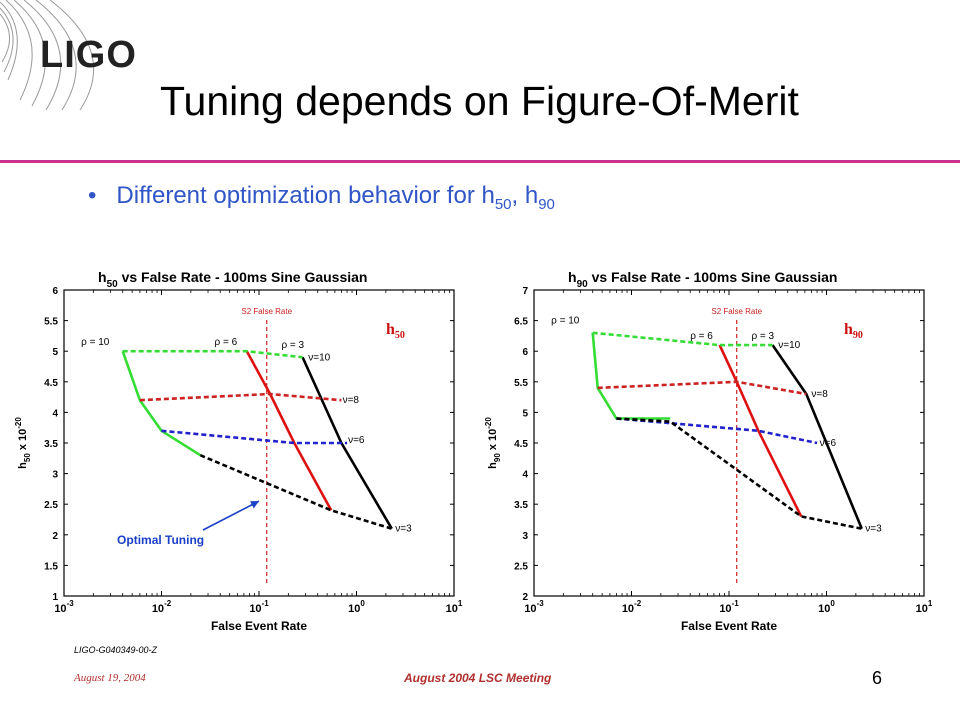 This screenshot has width=960, height=720. What do you see at coordinates (853, 331) in the screenshot?
I see `corner-label: h90` at bounding box center [853, 331].